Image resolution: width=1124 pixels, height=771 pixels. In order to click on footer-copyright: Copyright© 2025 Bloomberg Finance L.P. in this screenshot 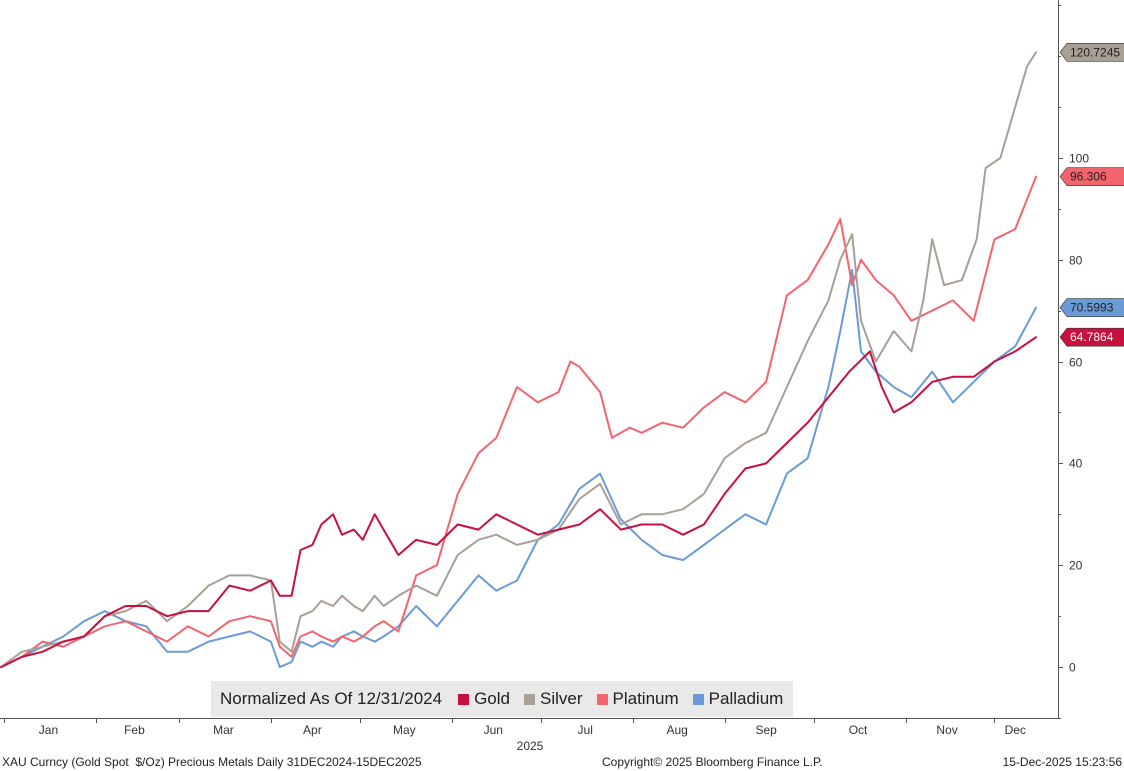, I will do `click(712, 762)`.